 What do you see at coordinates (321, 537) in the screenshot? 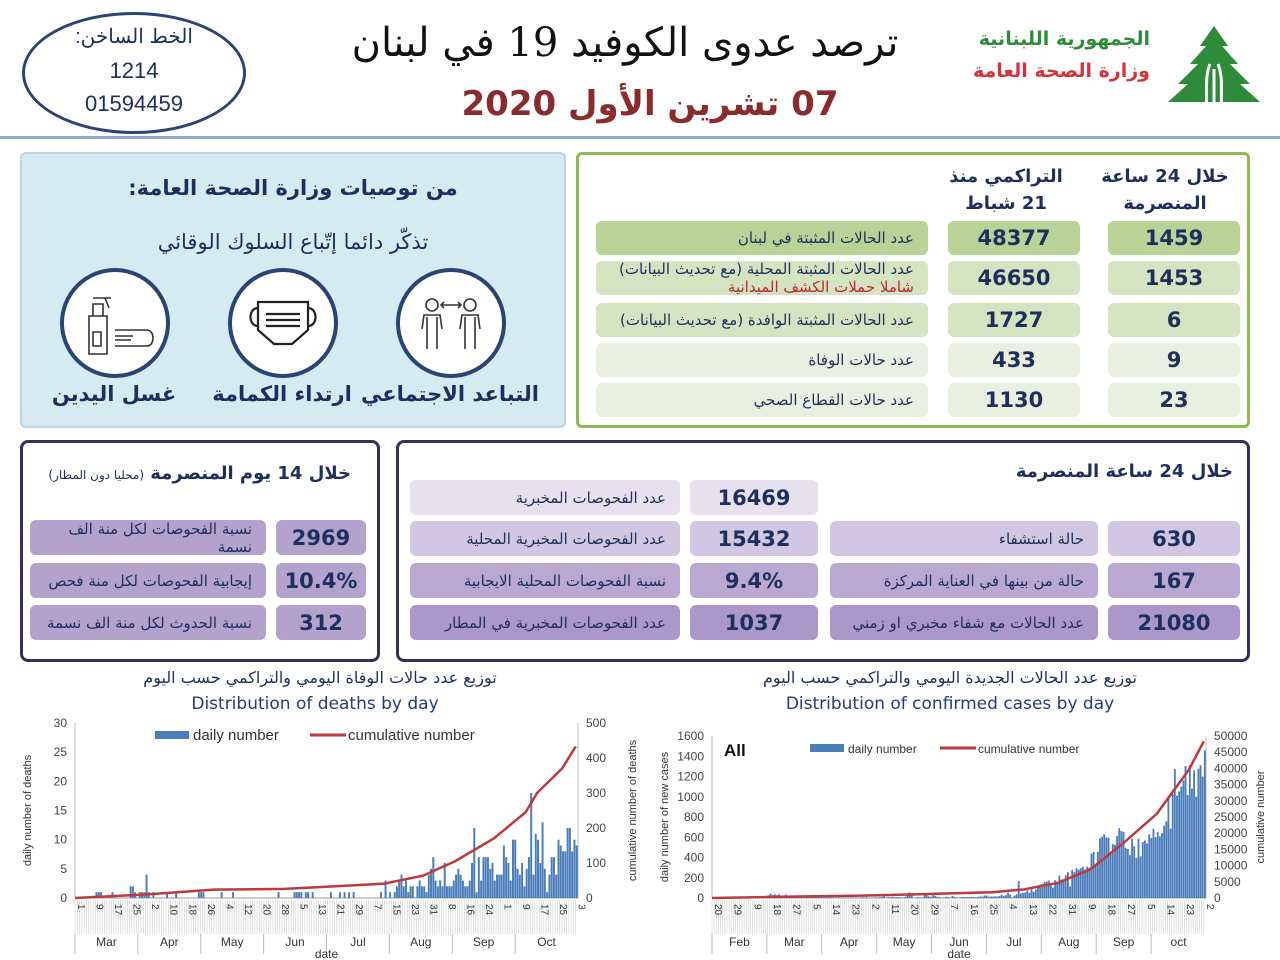
I see `last14-row-value: 2969` at bounding box center [321, 537].